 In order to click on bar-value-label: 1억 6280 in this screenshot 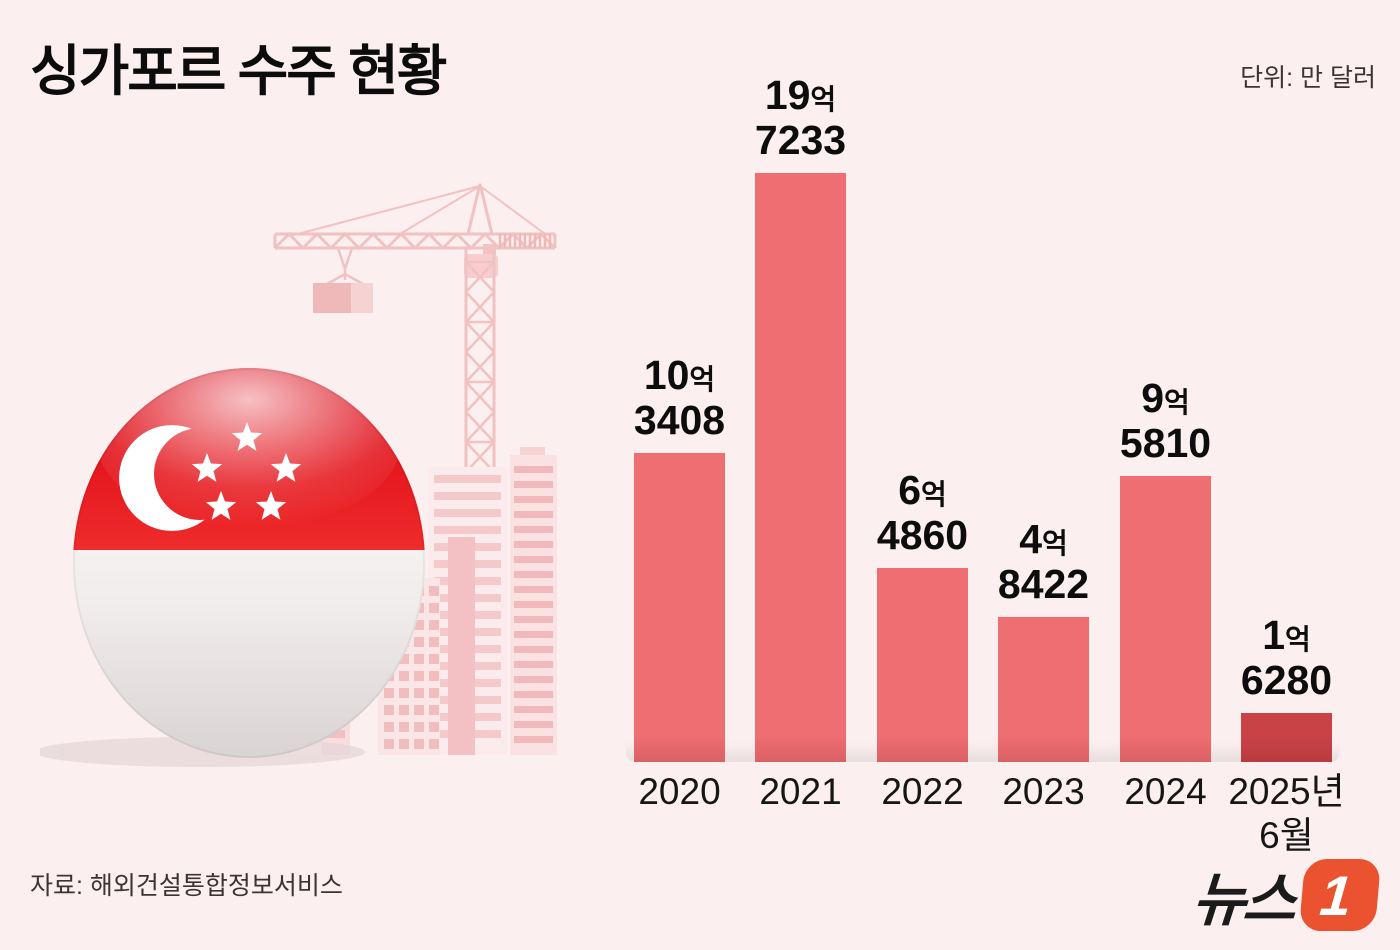, I will do `click(1286, 657)`.